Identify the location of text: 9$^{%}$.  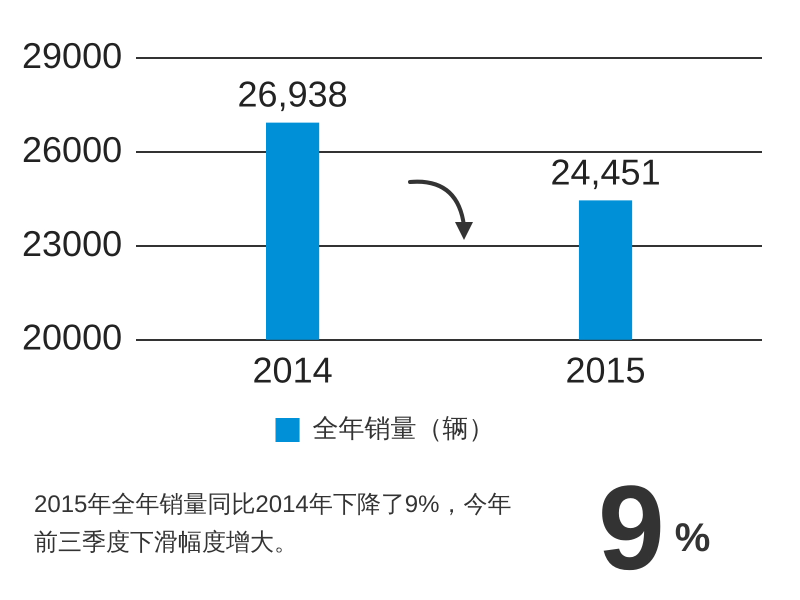
(654, 527).